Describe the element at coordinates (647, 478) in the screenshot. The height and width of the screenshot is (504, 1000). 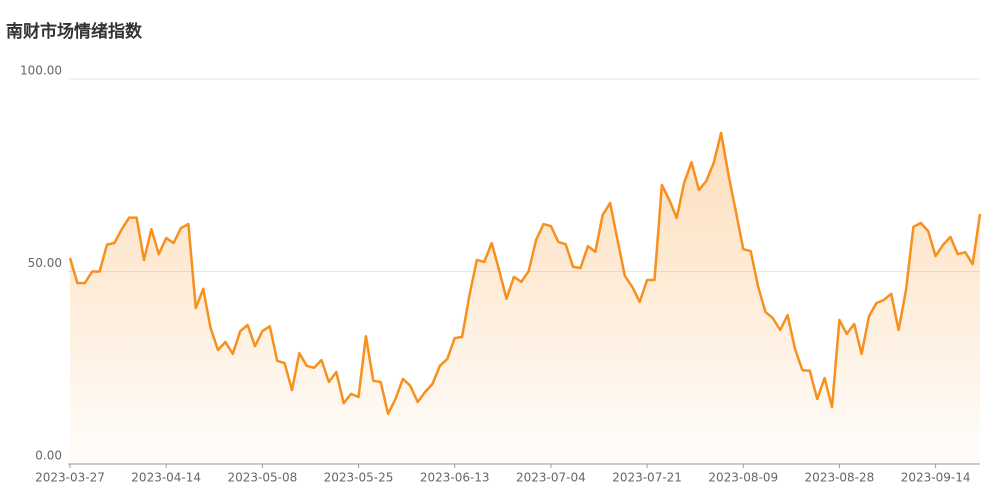
I see `x-tick-label: 2023-07-21` at that location.